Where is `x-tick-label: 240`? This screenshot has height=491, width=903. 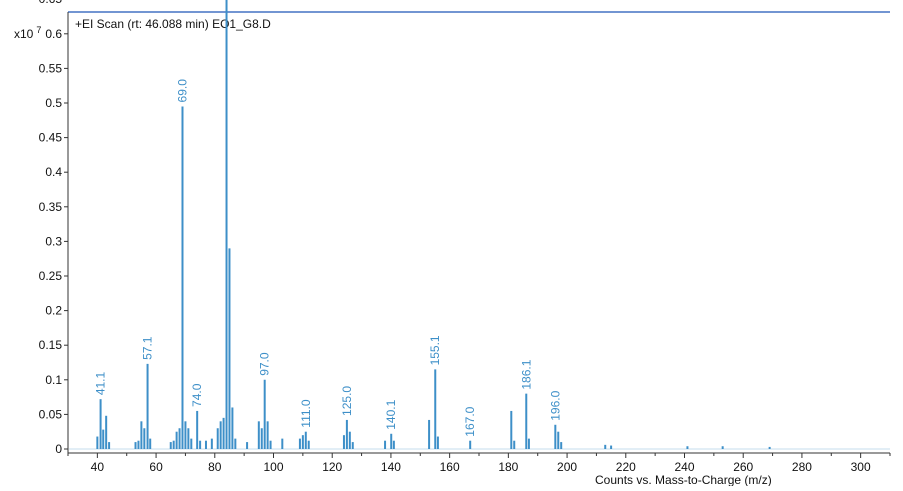 x-tick-label: 240 is located at coordinates (684, 467).